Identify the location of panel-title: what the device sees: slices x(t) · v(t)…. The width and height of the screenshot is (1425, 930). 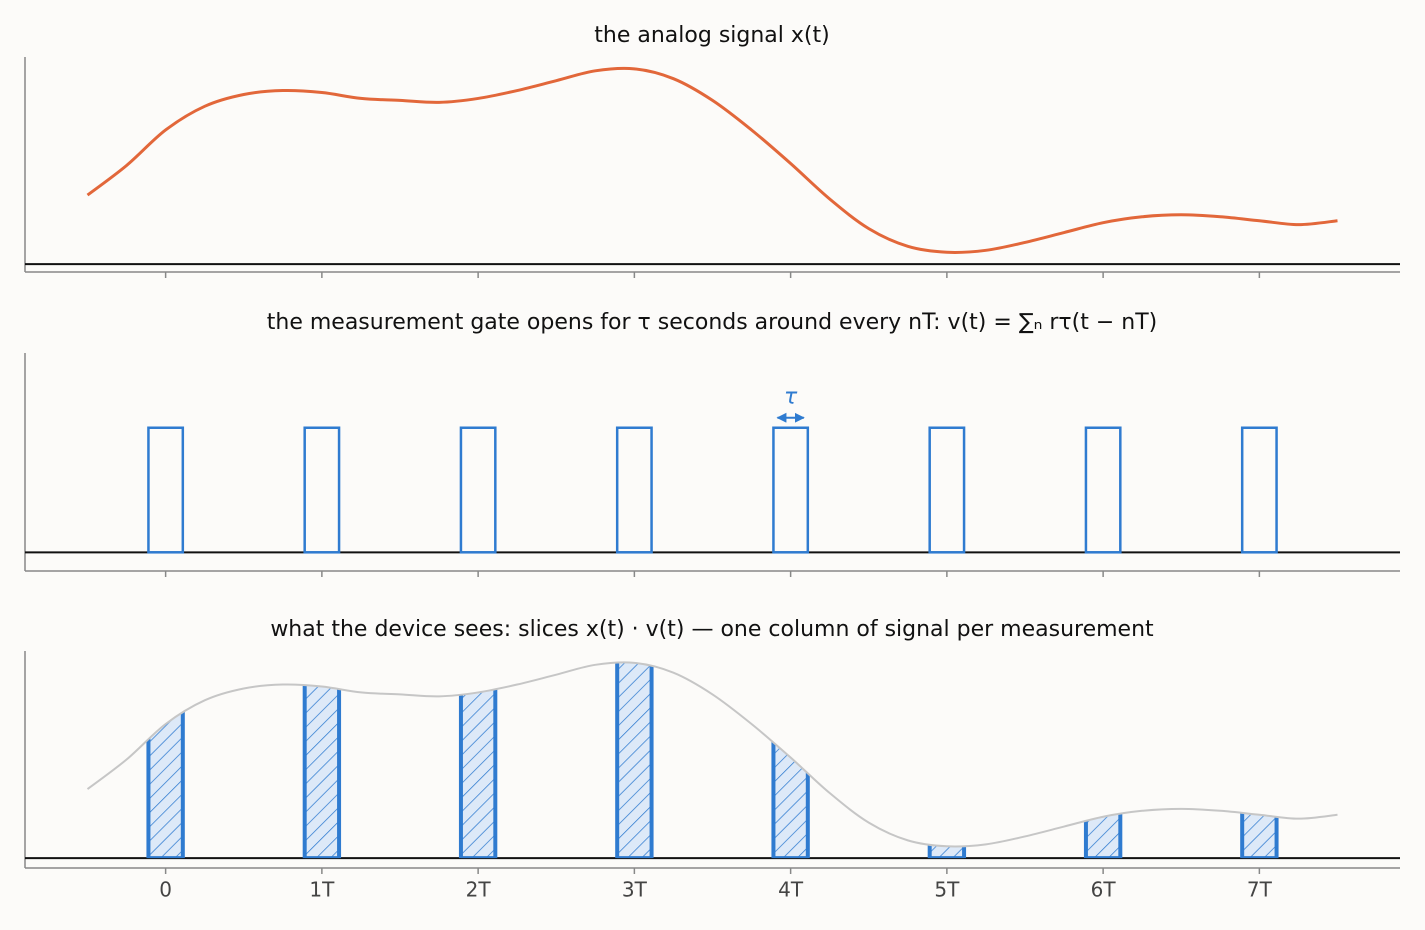
(712, 629).